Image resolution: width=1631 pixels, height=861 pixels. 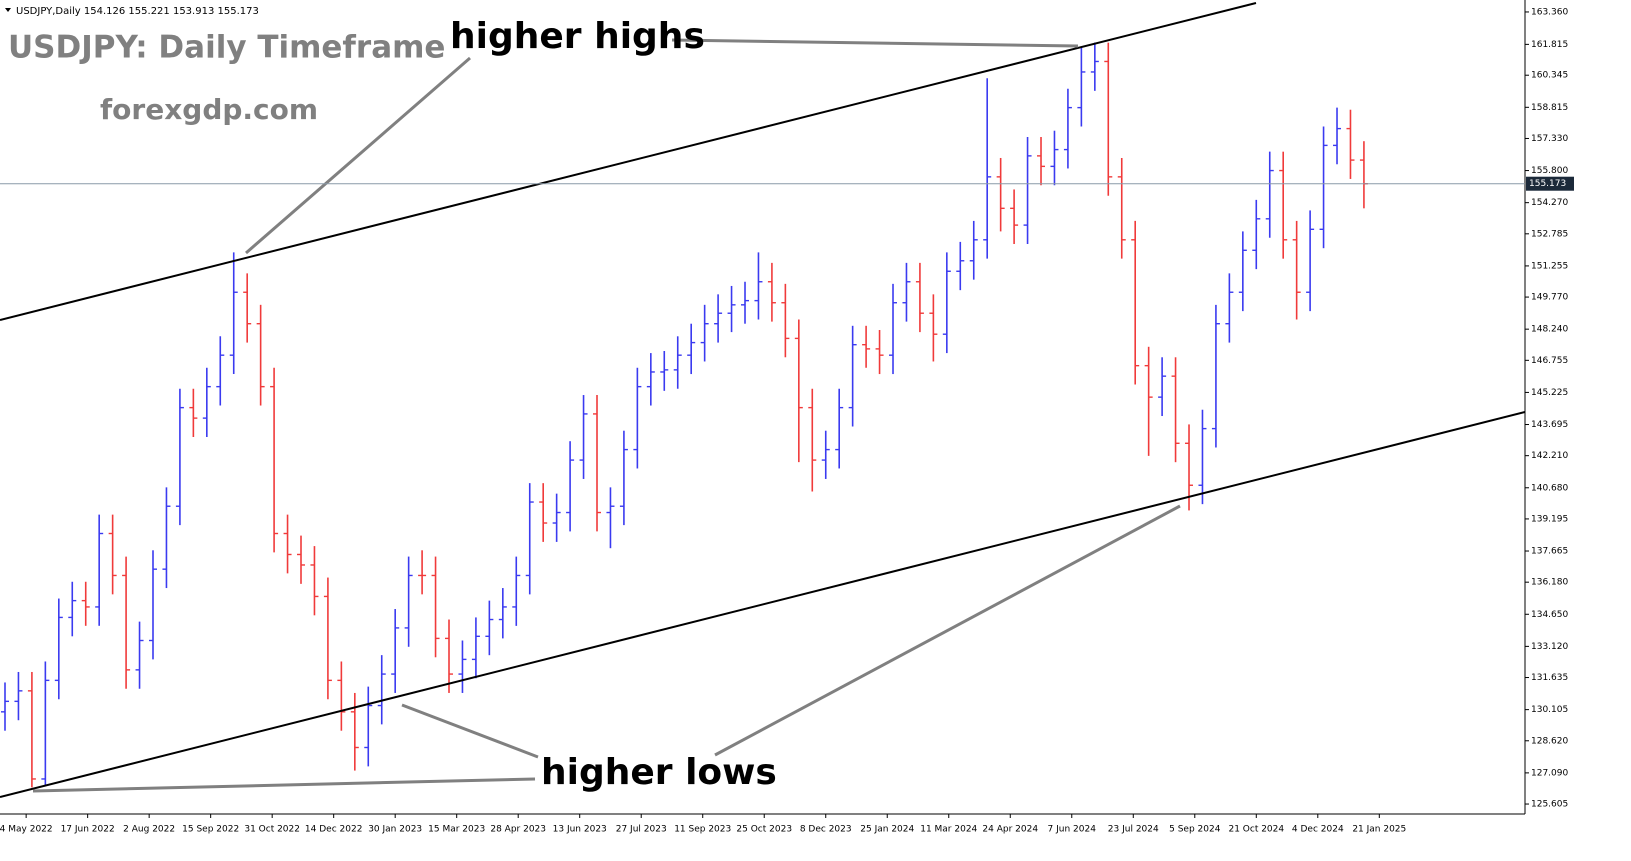 I want to click on x-tick-label: 15 Mar 2023, so click(x=456, y=830).